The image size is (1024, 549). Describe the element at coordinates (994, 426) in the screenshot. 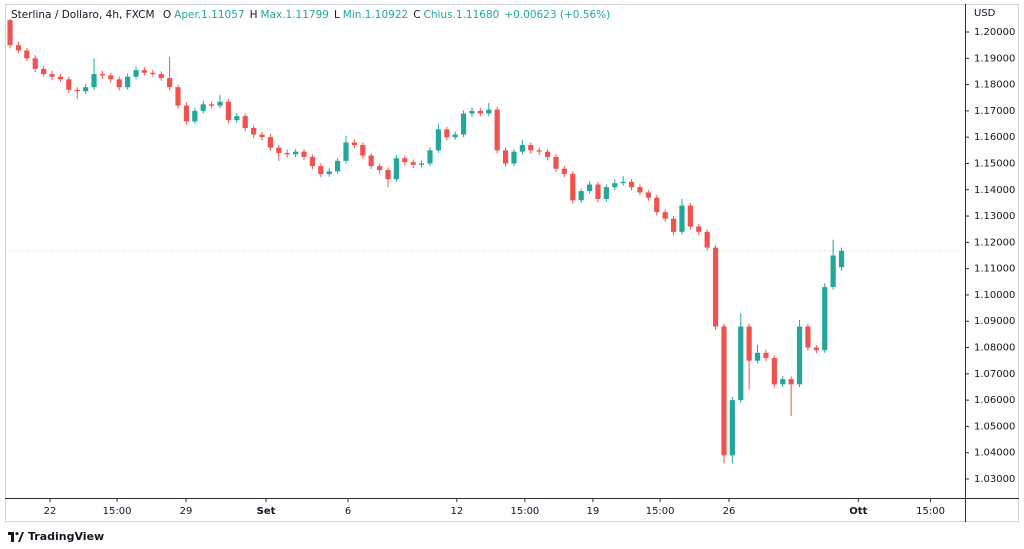

I see `y-tick-label: 1.05000` at that location.